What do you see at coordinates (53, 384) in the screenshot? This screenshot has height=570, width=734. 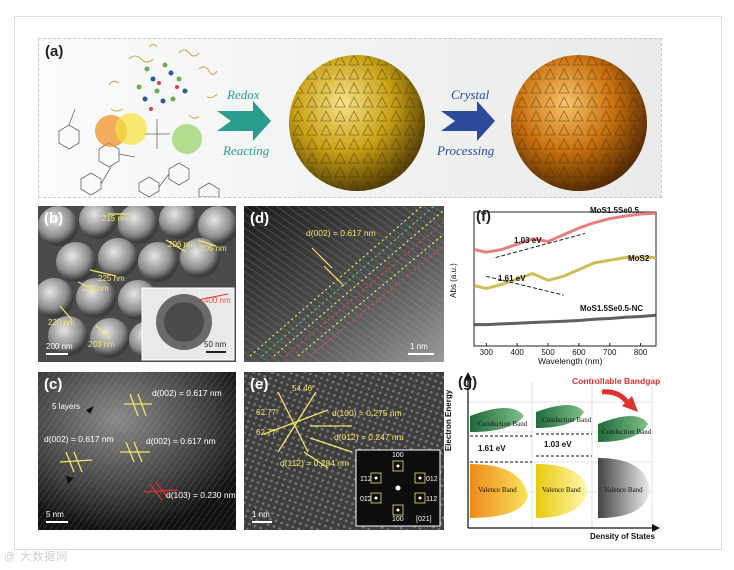 I see `panel-c-label: (c)` at bounding box center [53, 384].